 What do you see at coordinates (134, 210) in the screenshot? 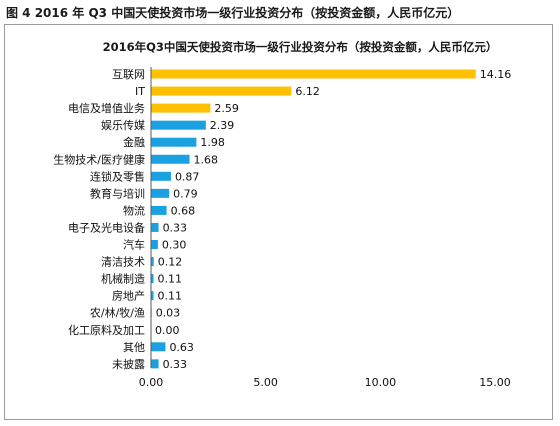
I see `category-label: 物流` at bounding box center [134, 210].